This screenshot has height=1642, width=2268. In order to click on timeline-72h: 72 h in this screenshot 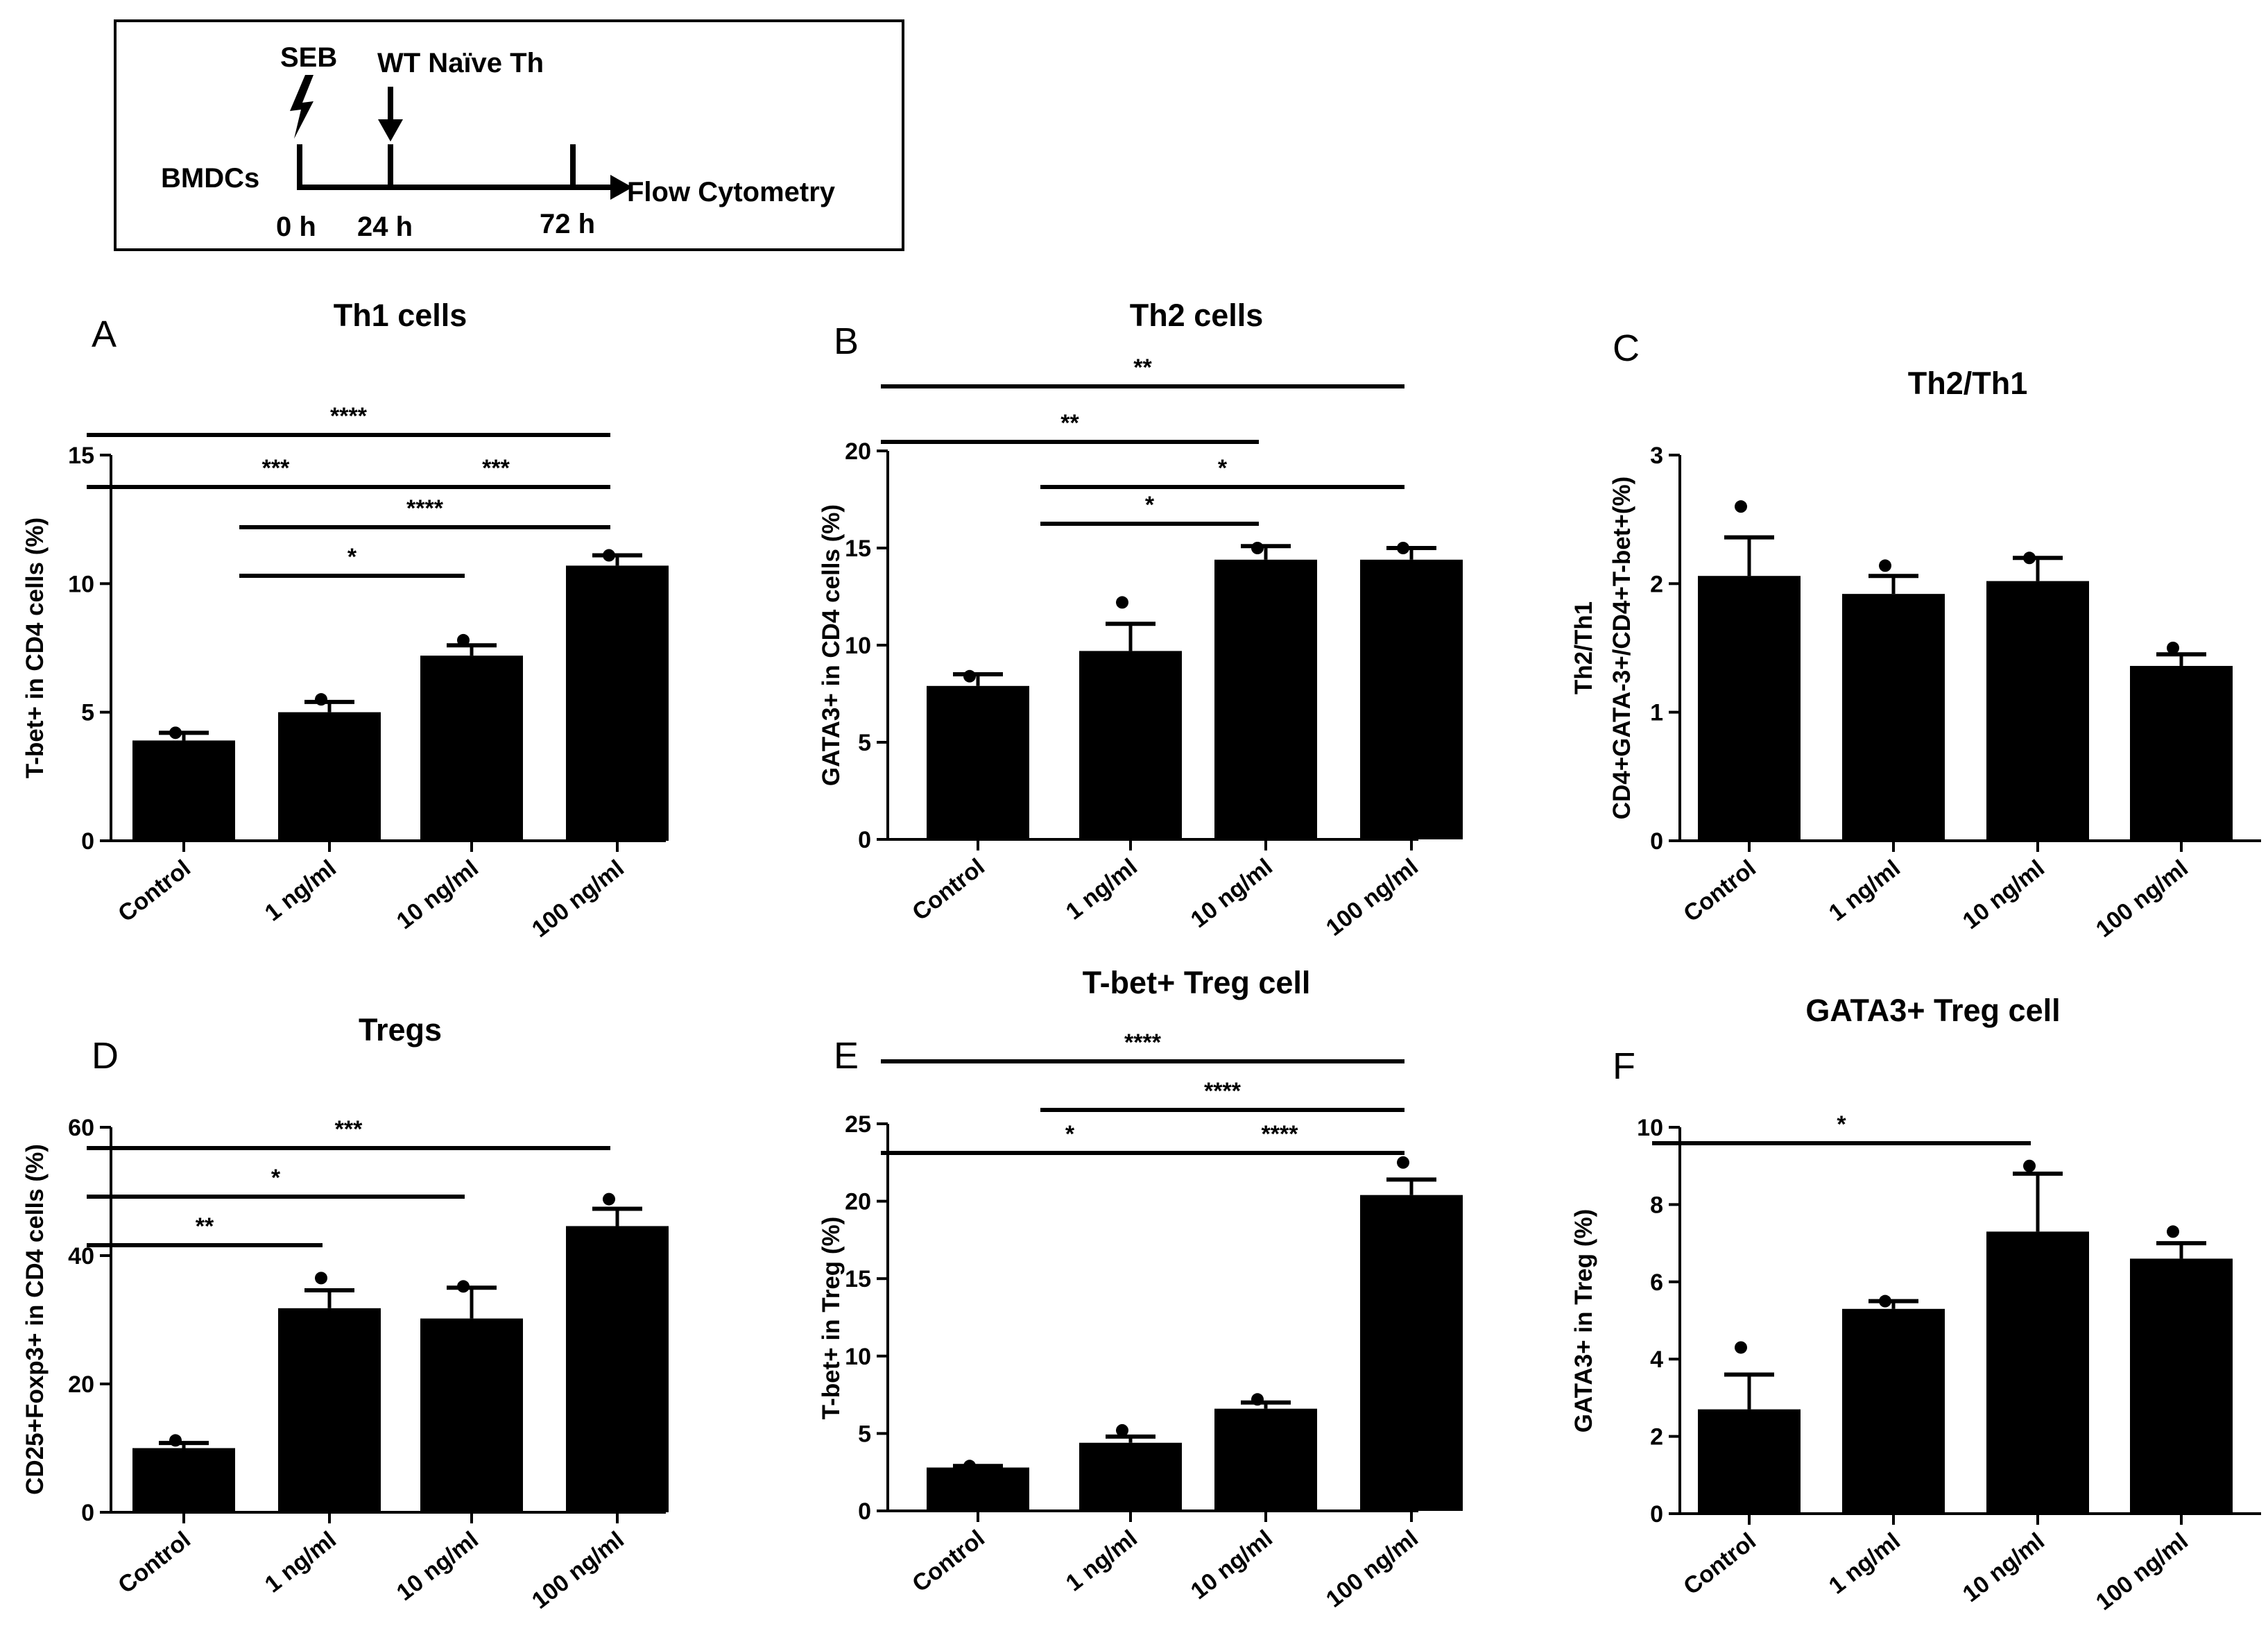, I will do `click(568, 224)`.